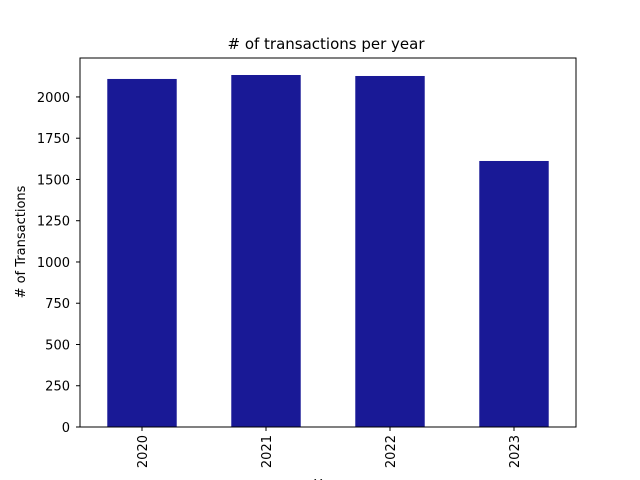 The width and height of the screenshot is (640, 480). What do you see at coordinates (53, 98) in the screenshot?
I see `y-tick-label: 2000` at bounding box center [53, 98].